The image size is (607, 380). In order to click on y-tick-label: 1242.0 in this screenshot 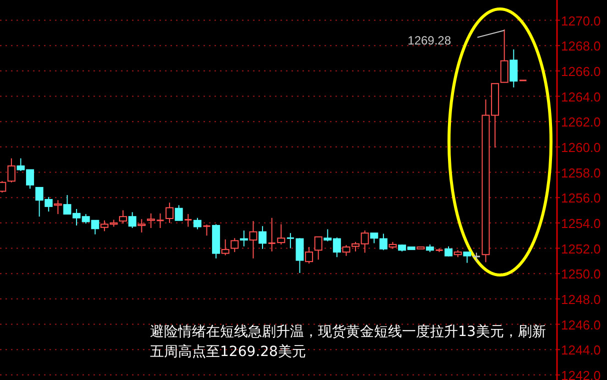, I will do `click(581, 374)`.